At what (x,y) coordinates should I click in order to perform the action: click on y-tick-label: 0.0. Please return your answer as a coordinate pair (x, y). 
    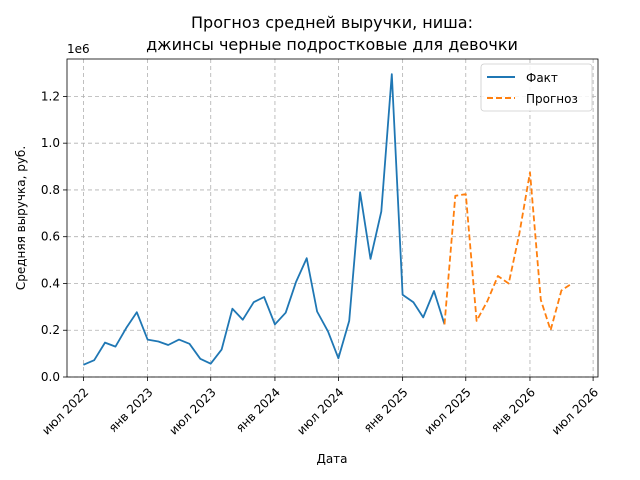
    Looking at the image, I should click on (50, 377).